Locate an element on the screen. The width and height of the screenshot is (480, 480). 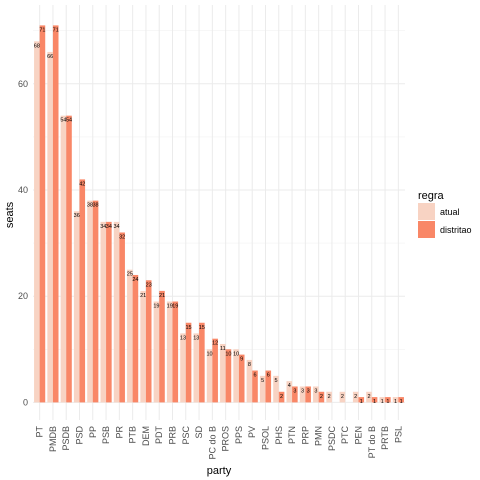
legend: regra atual distritao is located at coordinates (445, 214).